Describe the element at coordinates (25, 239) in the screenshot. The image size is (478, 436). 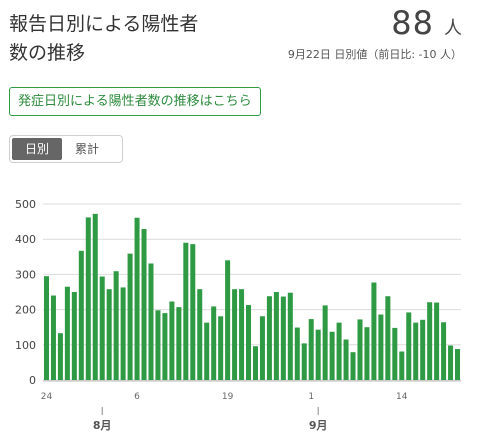
I see `y-tick-label: 400` at that location.